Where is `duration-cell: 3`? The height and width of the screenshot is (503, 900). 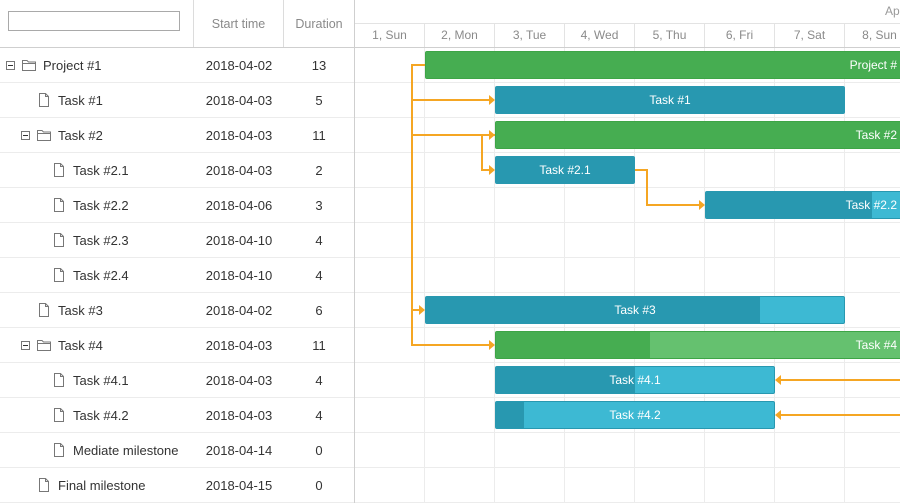
duration-cell: 3 is located at coordinates (319, 205).